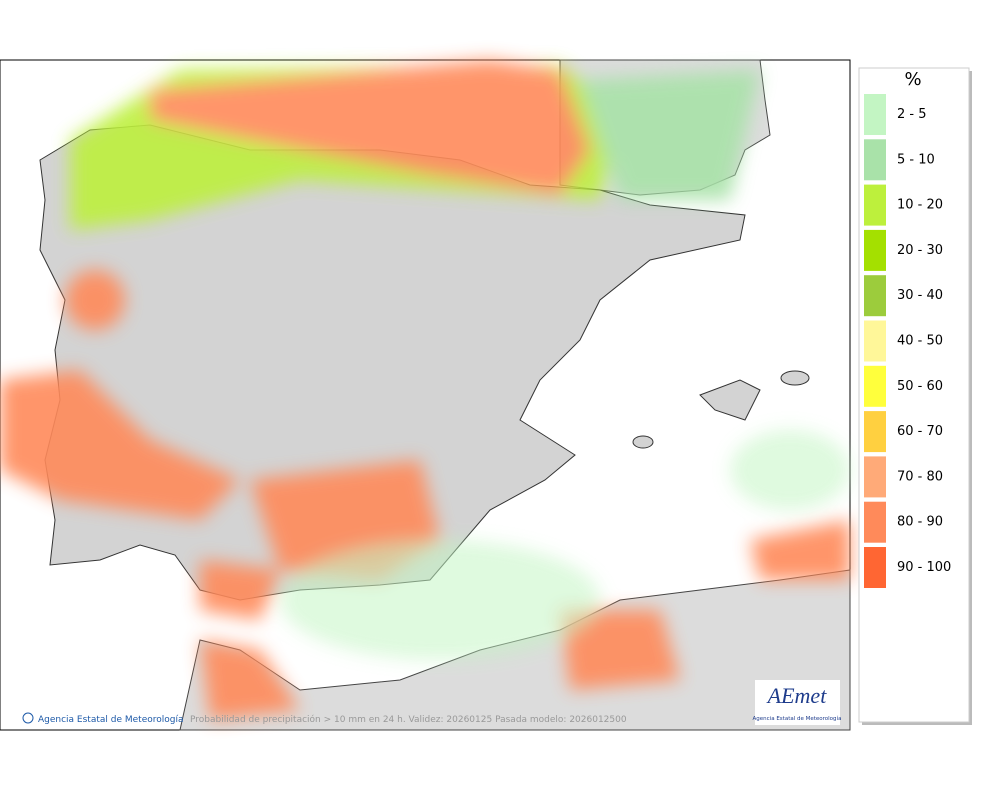 This screenshot has width=1000, height=790. What do you see at coordinates (920, 250) in the screenshot?
I see `legend-label: 20 - 30` at bounding box center [920, 250].